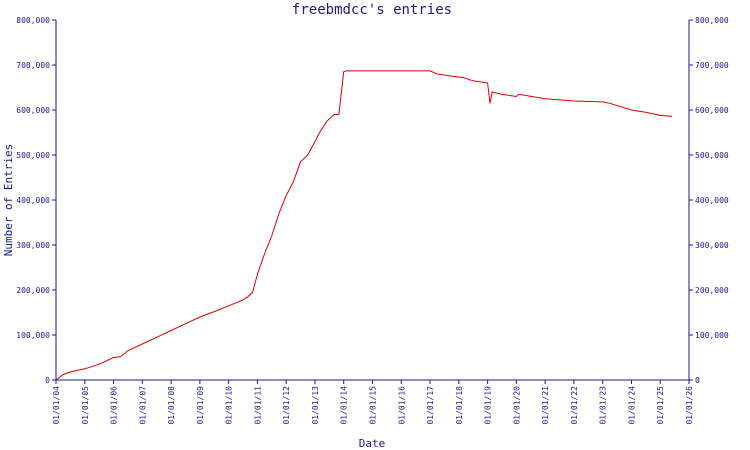  Describe the element at coordinates (603, 405) in the screenshot. I see `x-tick-label: 01/01/23` at that location.